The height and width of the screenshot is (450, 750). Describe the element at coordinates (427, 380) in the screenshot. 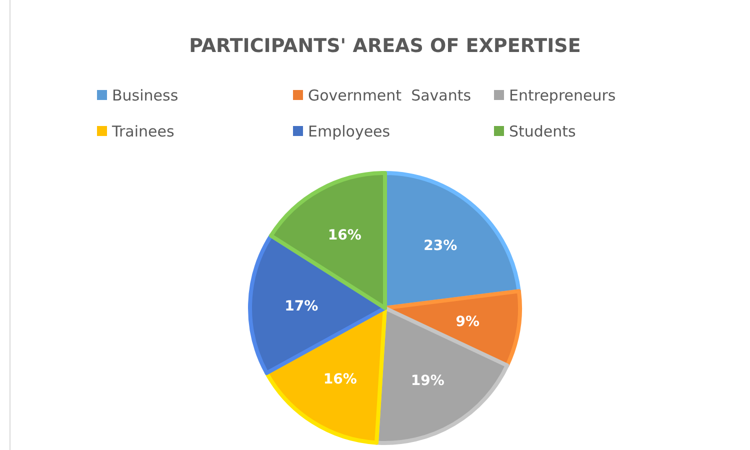

I see `data-label: 19%` at that location.